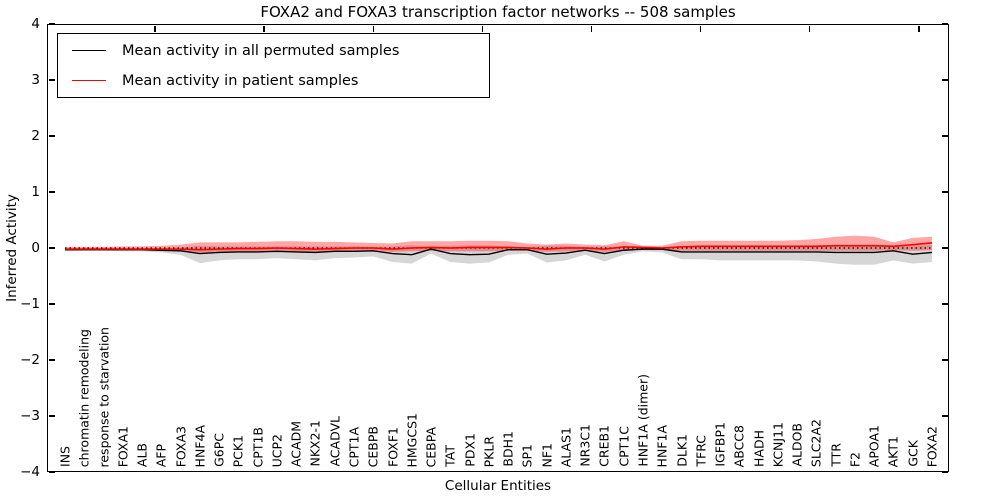 The height and width of the screenshot is (500, 1000). What do you see at coordinates (89, 50) in the screenshot?
I see `legend-line-sample-permuted` at bounding box center [89, 50].